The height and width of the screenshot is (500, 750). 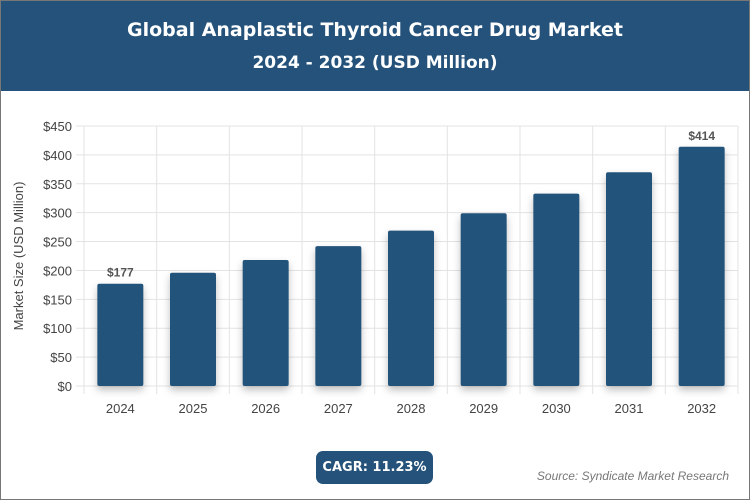 What do you see at coordinates (57, 328) in the screenshot?
I see `y-tick-label: $100` at bounding box center [57, 328].